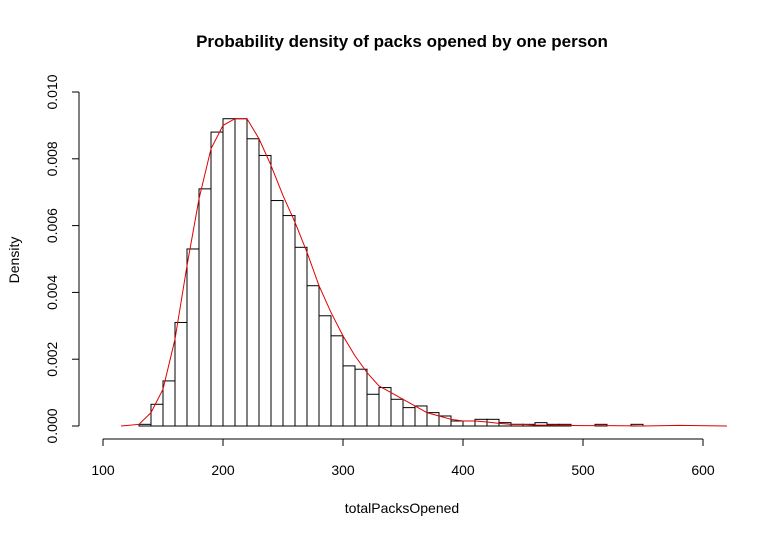 Image resolution: width=768 pixels, height=538 pixels. What do you see at coordinates (703, 470) in the screenshot?
I see `x-tick-label: 600` at bounding box center [703, 470].